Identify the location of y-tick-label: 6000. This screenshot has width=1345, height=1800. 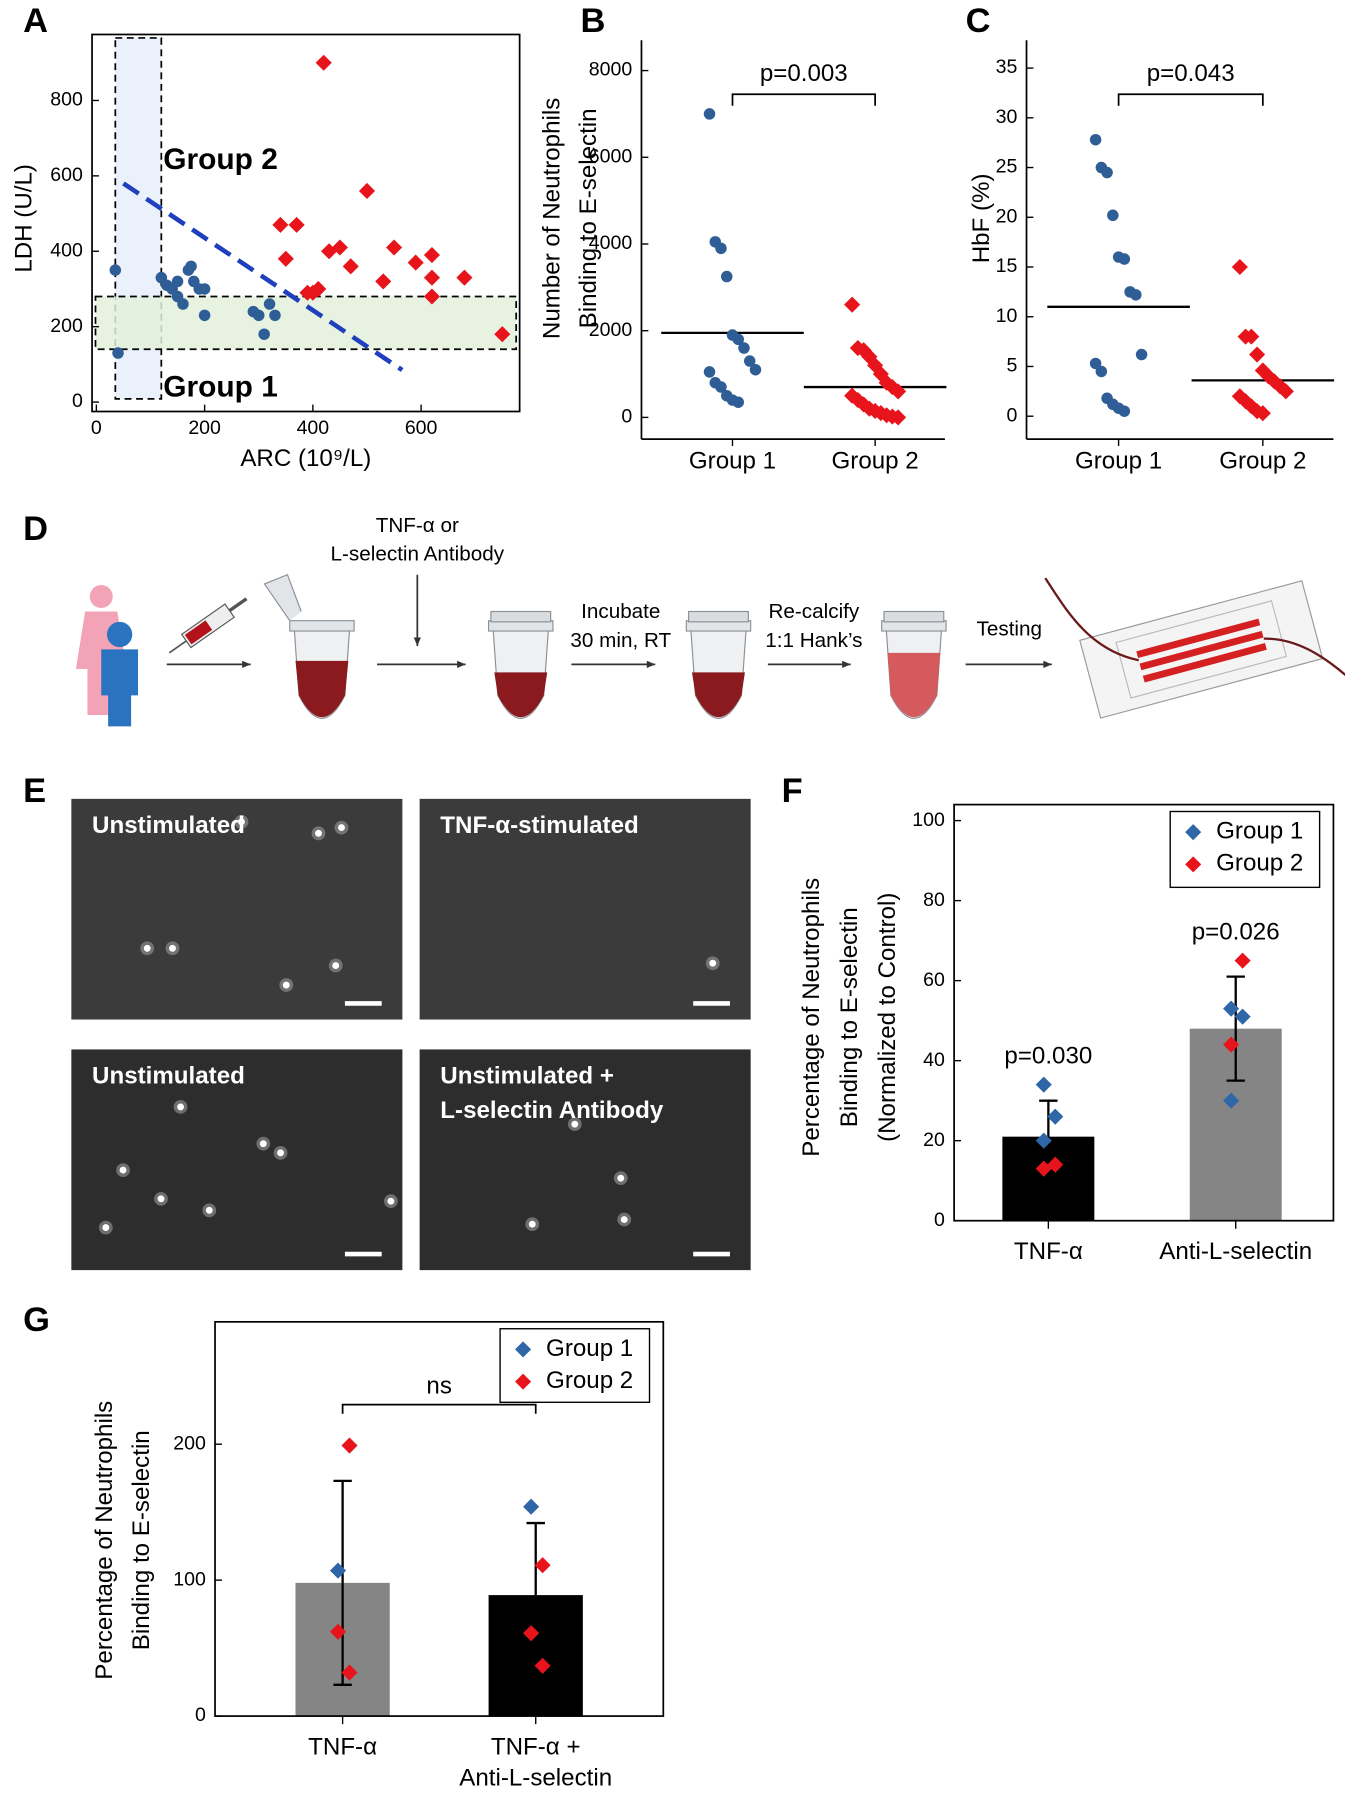
(611, 156).